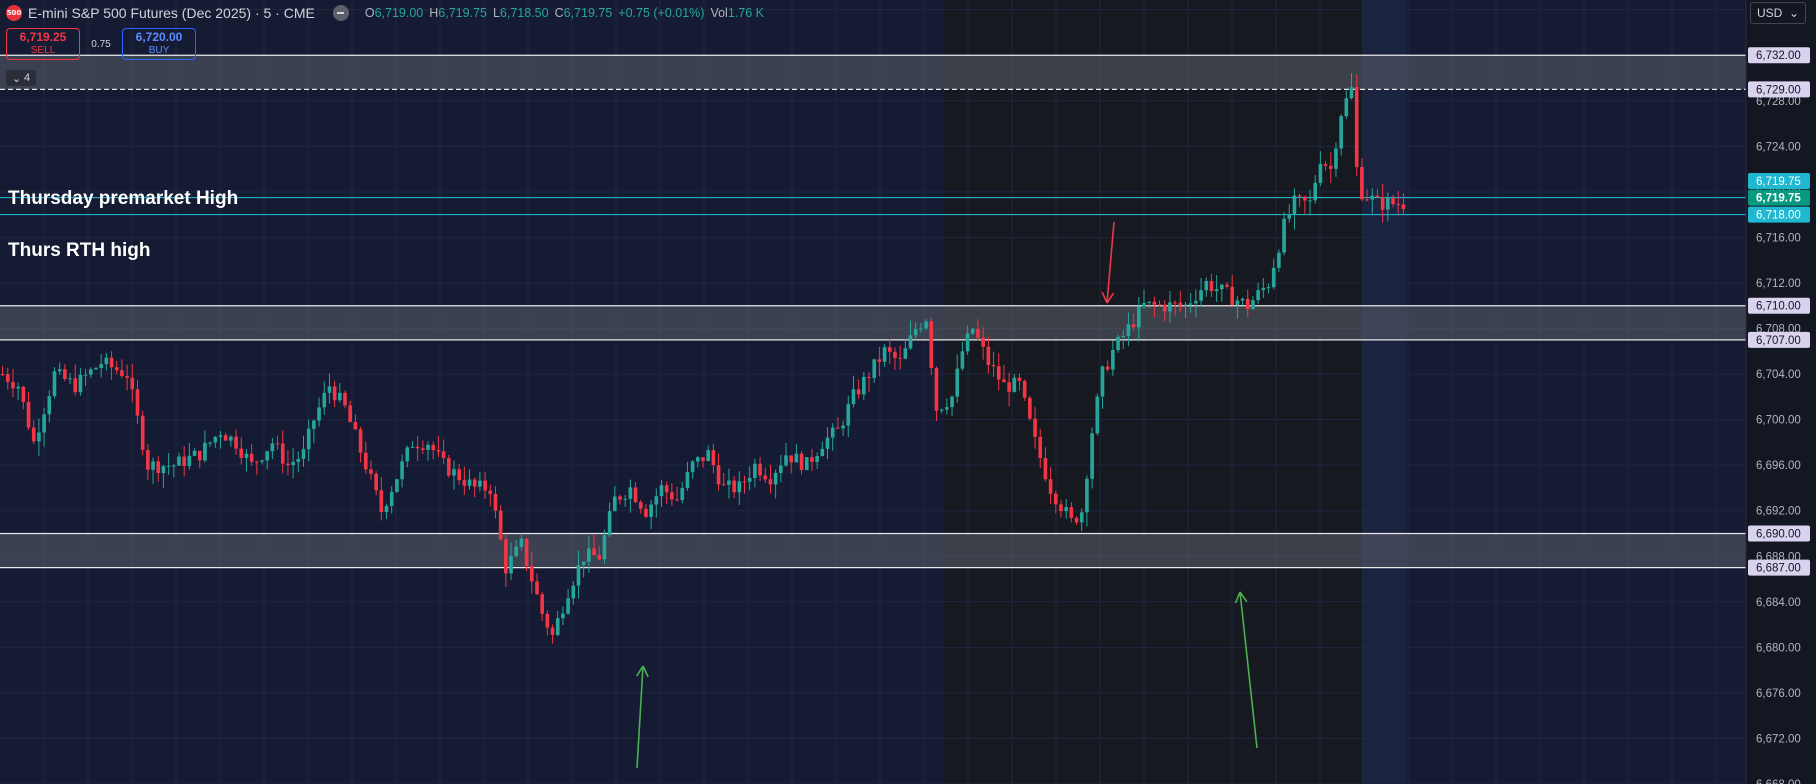 The width and height of the screenshot is (1816, 784). I want to click on price-label-text: 6,707.00, so click(1778, 341).